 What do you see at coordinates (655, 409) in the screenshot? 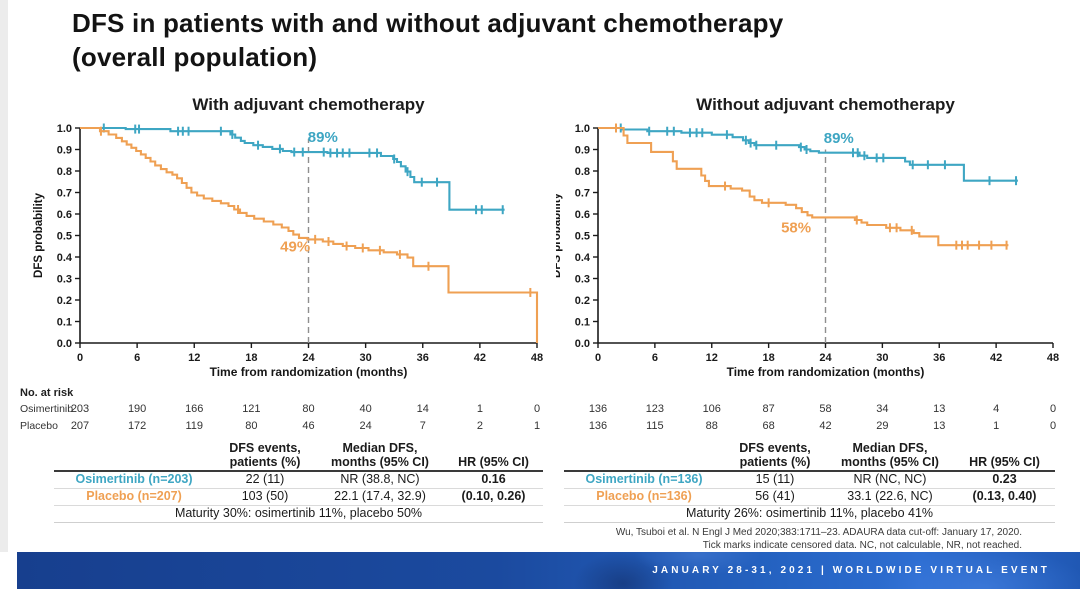
I see `risk-count: 123` at bounding box center [655, 409].